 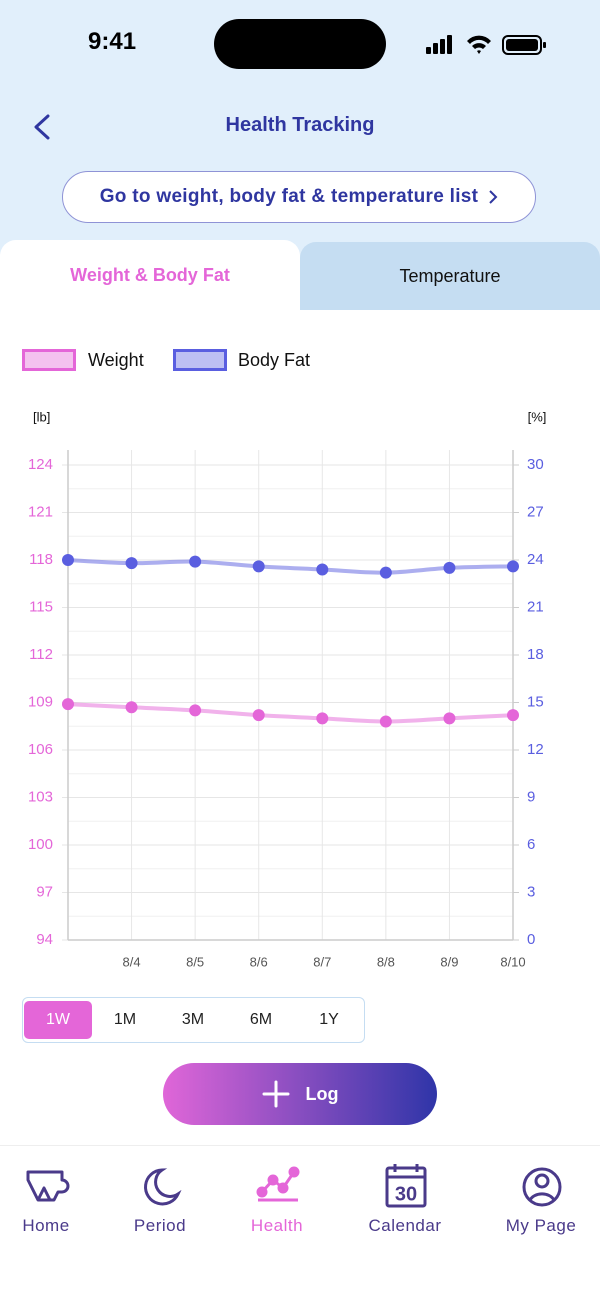 What do you see at coordinates (535, 511) in the screenshot?
I see `y2-tick-label: 27` at bounding box center [535, 511].